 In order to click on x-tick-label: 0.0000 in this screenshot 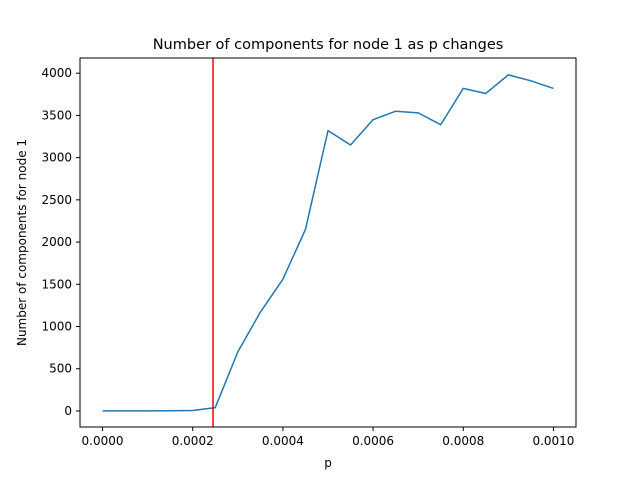, I will do `click(103, 441)`.